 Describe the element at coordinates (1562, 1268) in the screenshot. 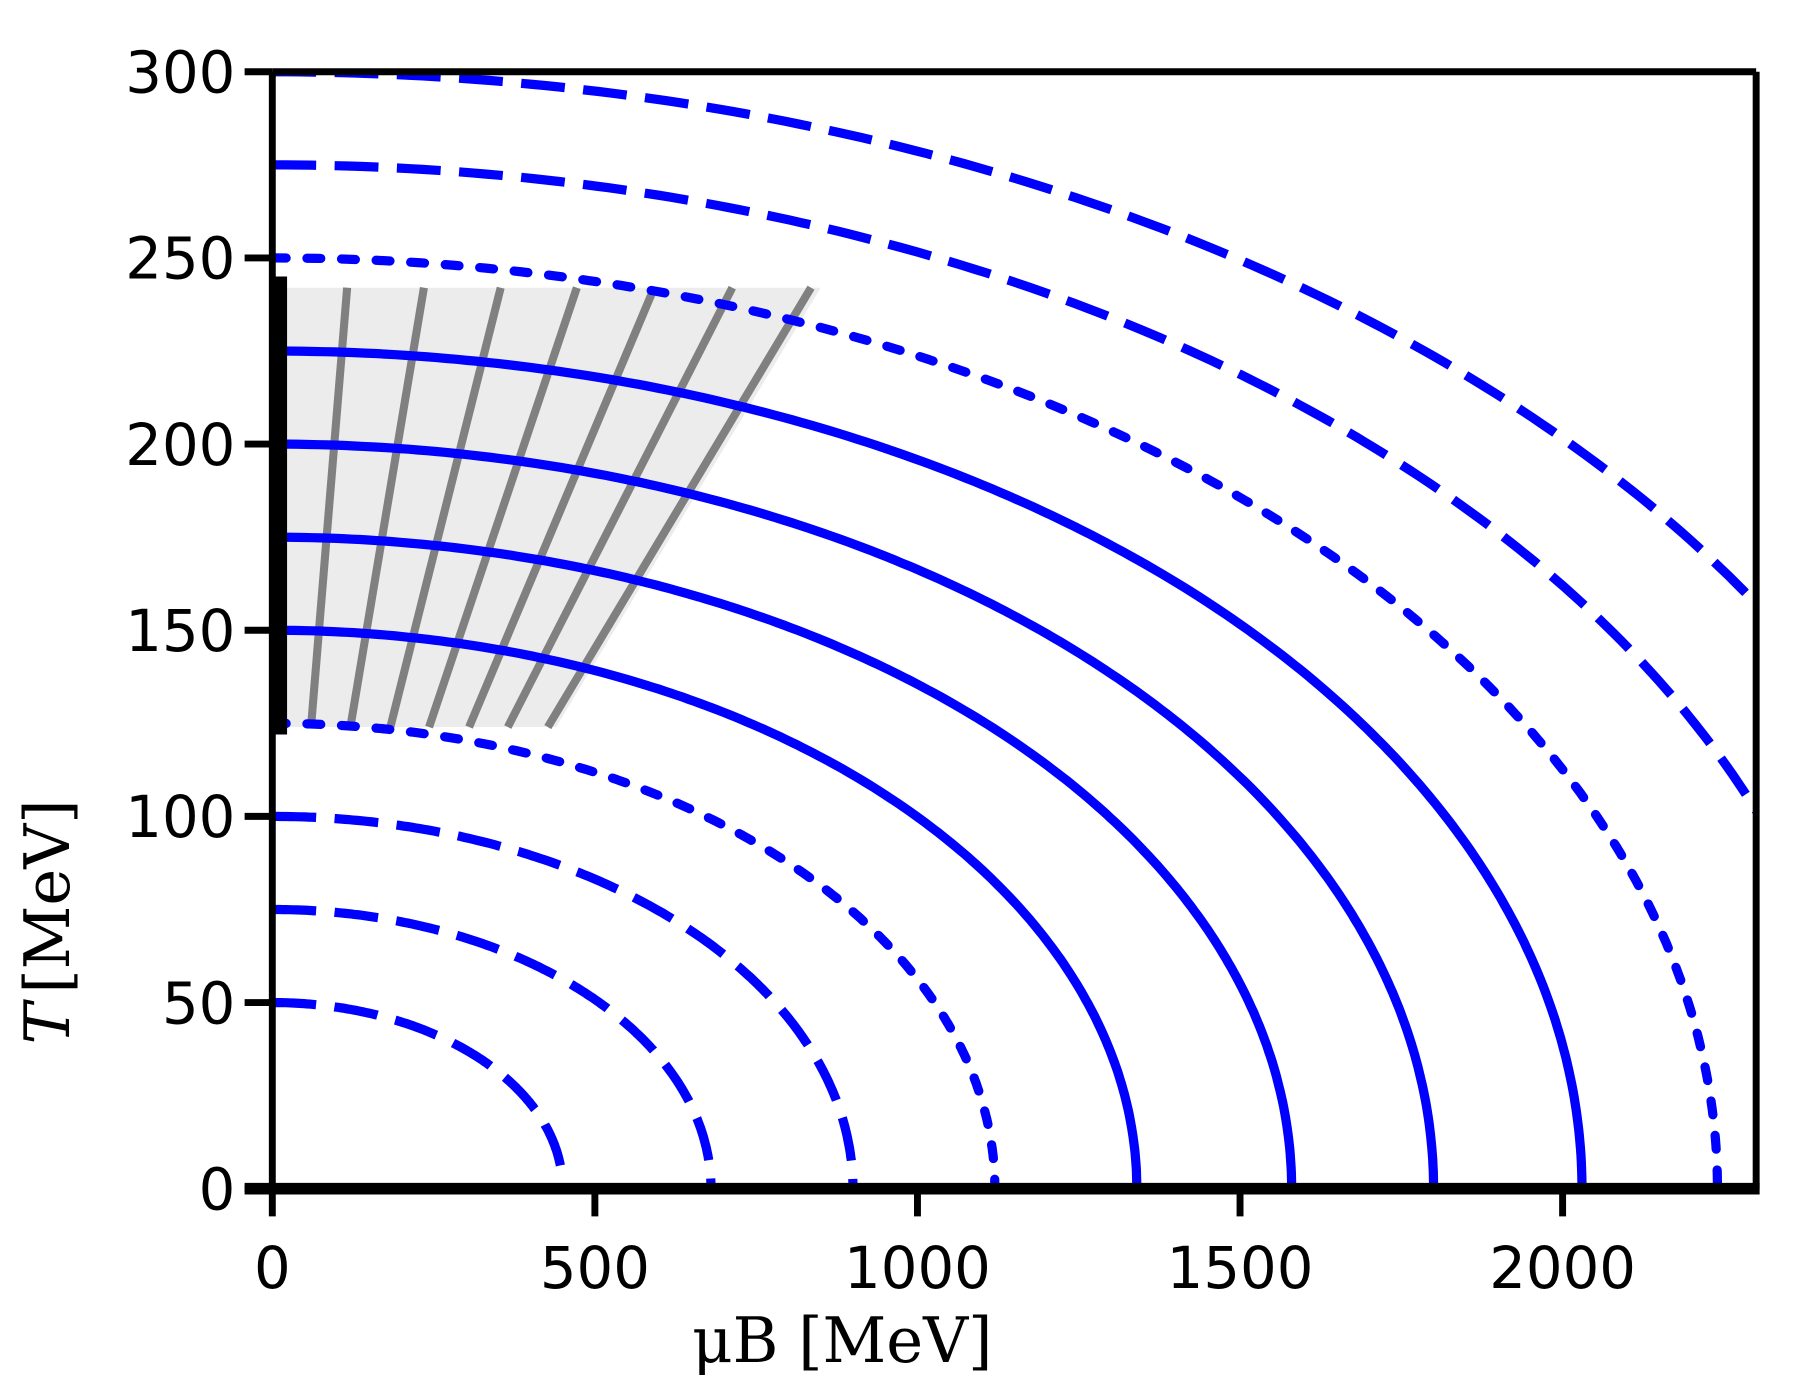

I see `x-tick-label: 2000` at that location.